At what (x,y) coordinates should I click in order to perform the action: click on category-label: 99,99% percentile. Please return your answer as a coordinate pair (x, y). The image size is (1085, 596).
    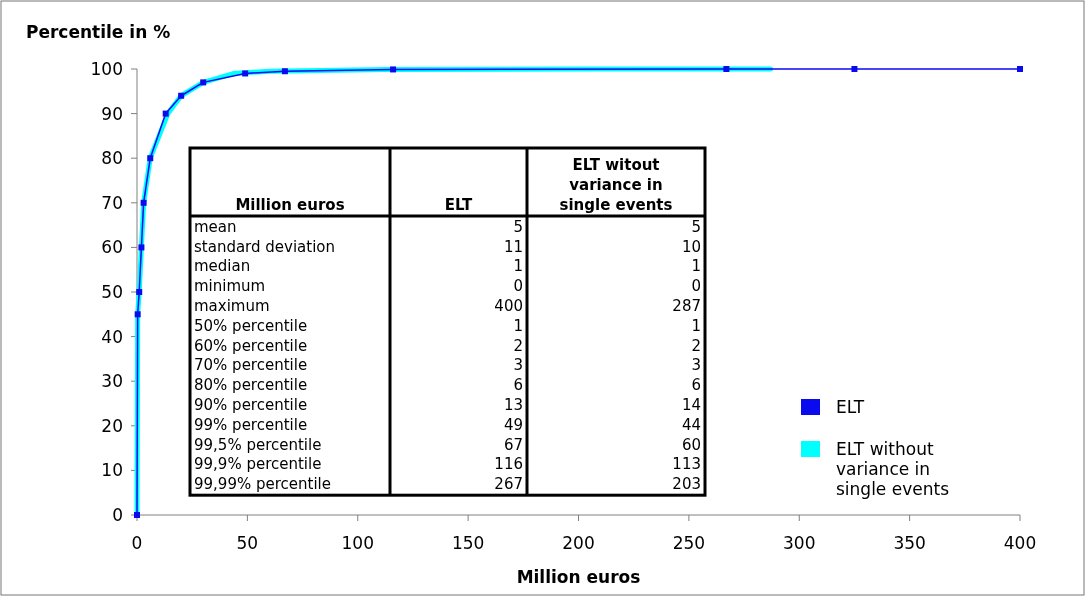
    Looking at the image, I should click on (262, 484).